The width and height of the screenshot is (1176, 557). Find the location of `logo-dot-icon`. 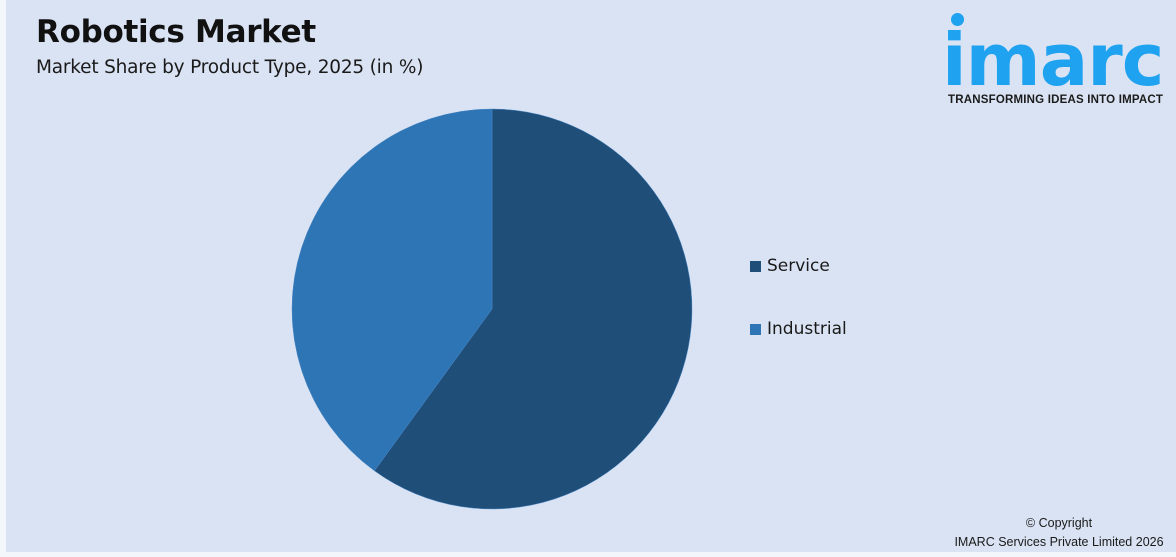

logo-dot-icon is located at coordinates (957, 19).